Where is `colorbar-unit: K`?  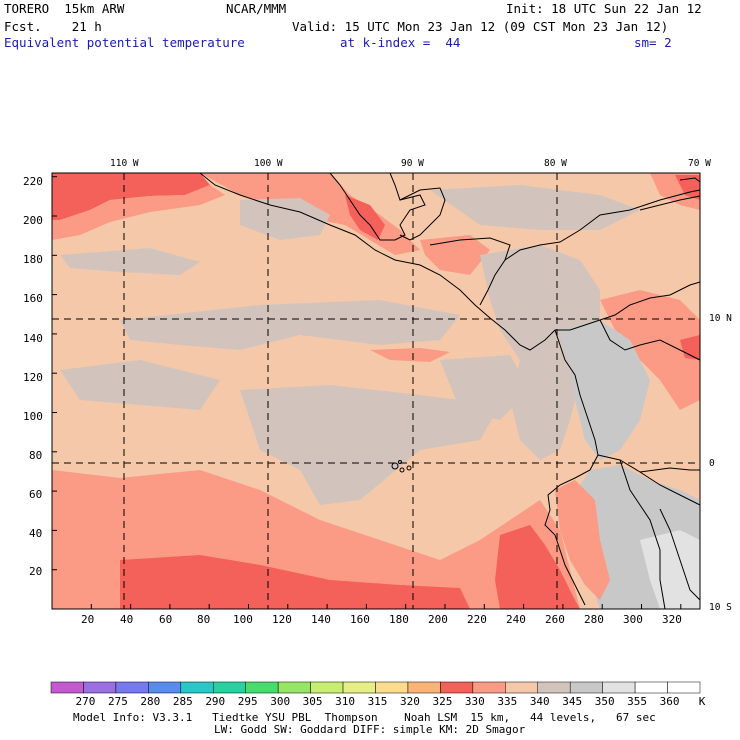 colorbar-unit: K is located at coordinates (702, 701).